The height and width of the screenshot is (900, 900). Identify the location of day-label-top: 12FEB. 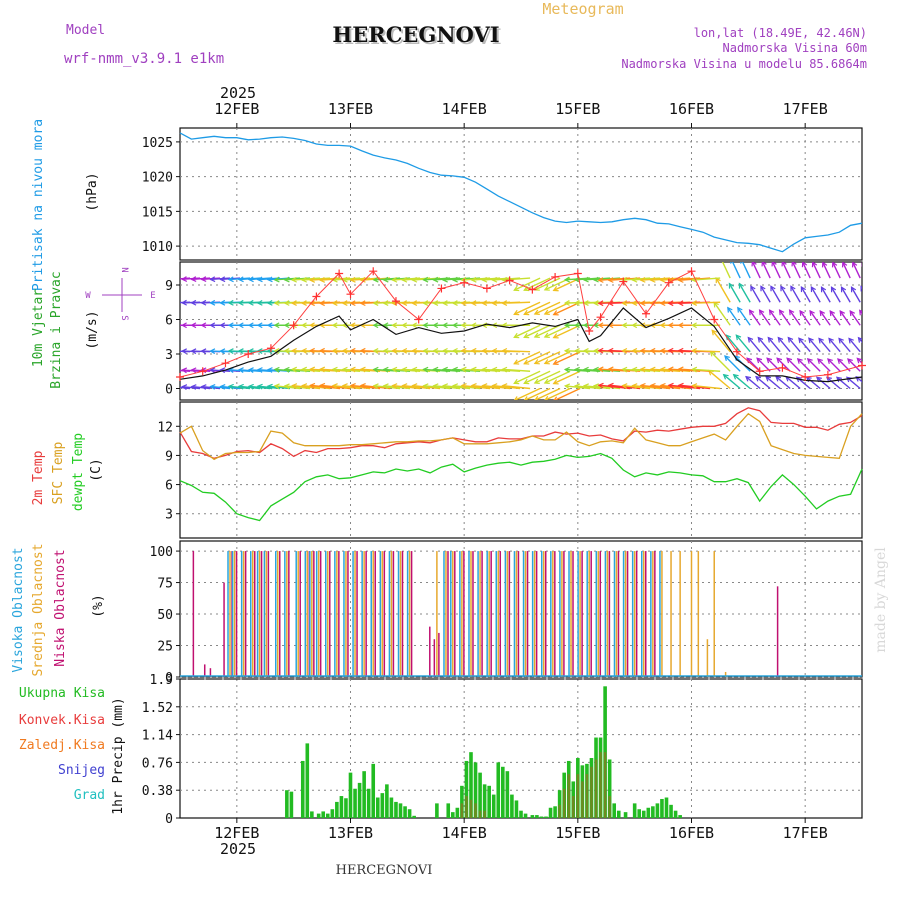
(236, 109).